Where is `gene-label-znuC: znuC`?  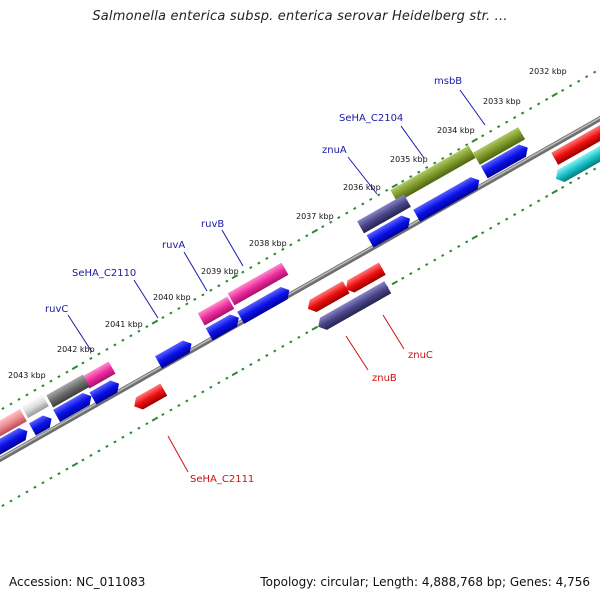 gene-label-znuC: znuC is located at coordinates (420, 355).